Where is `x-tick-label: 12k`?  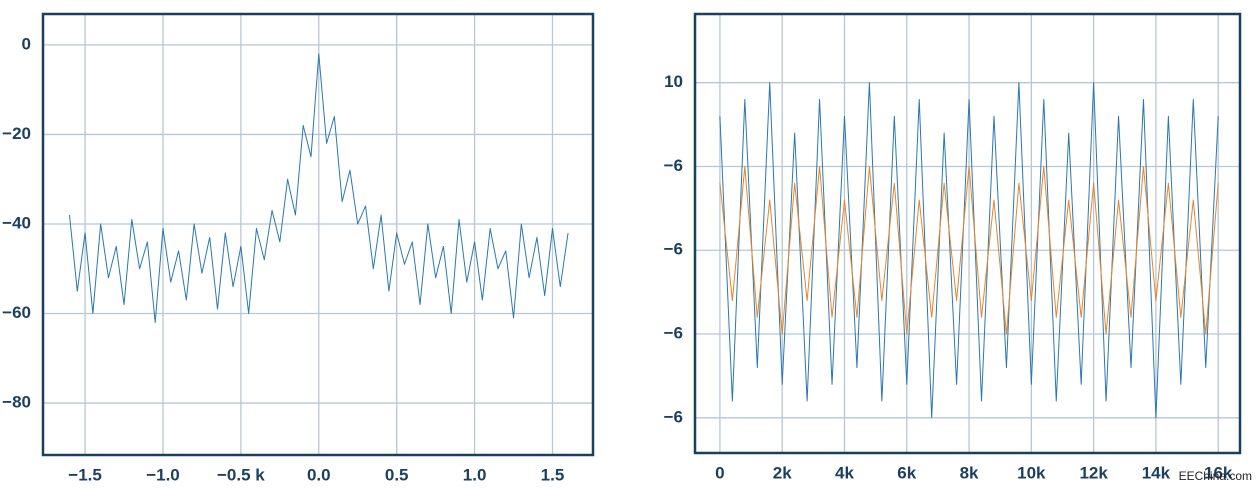
x-tick-label: 12k is located at coordinates (1093, 472).